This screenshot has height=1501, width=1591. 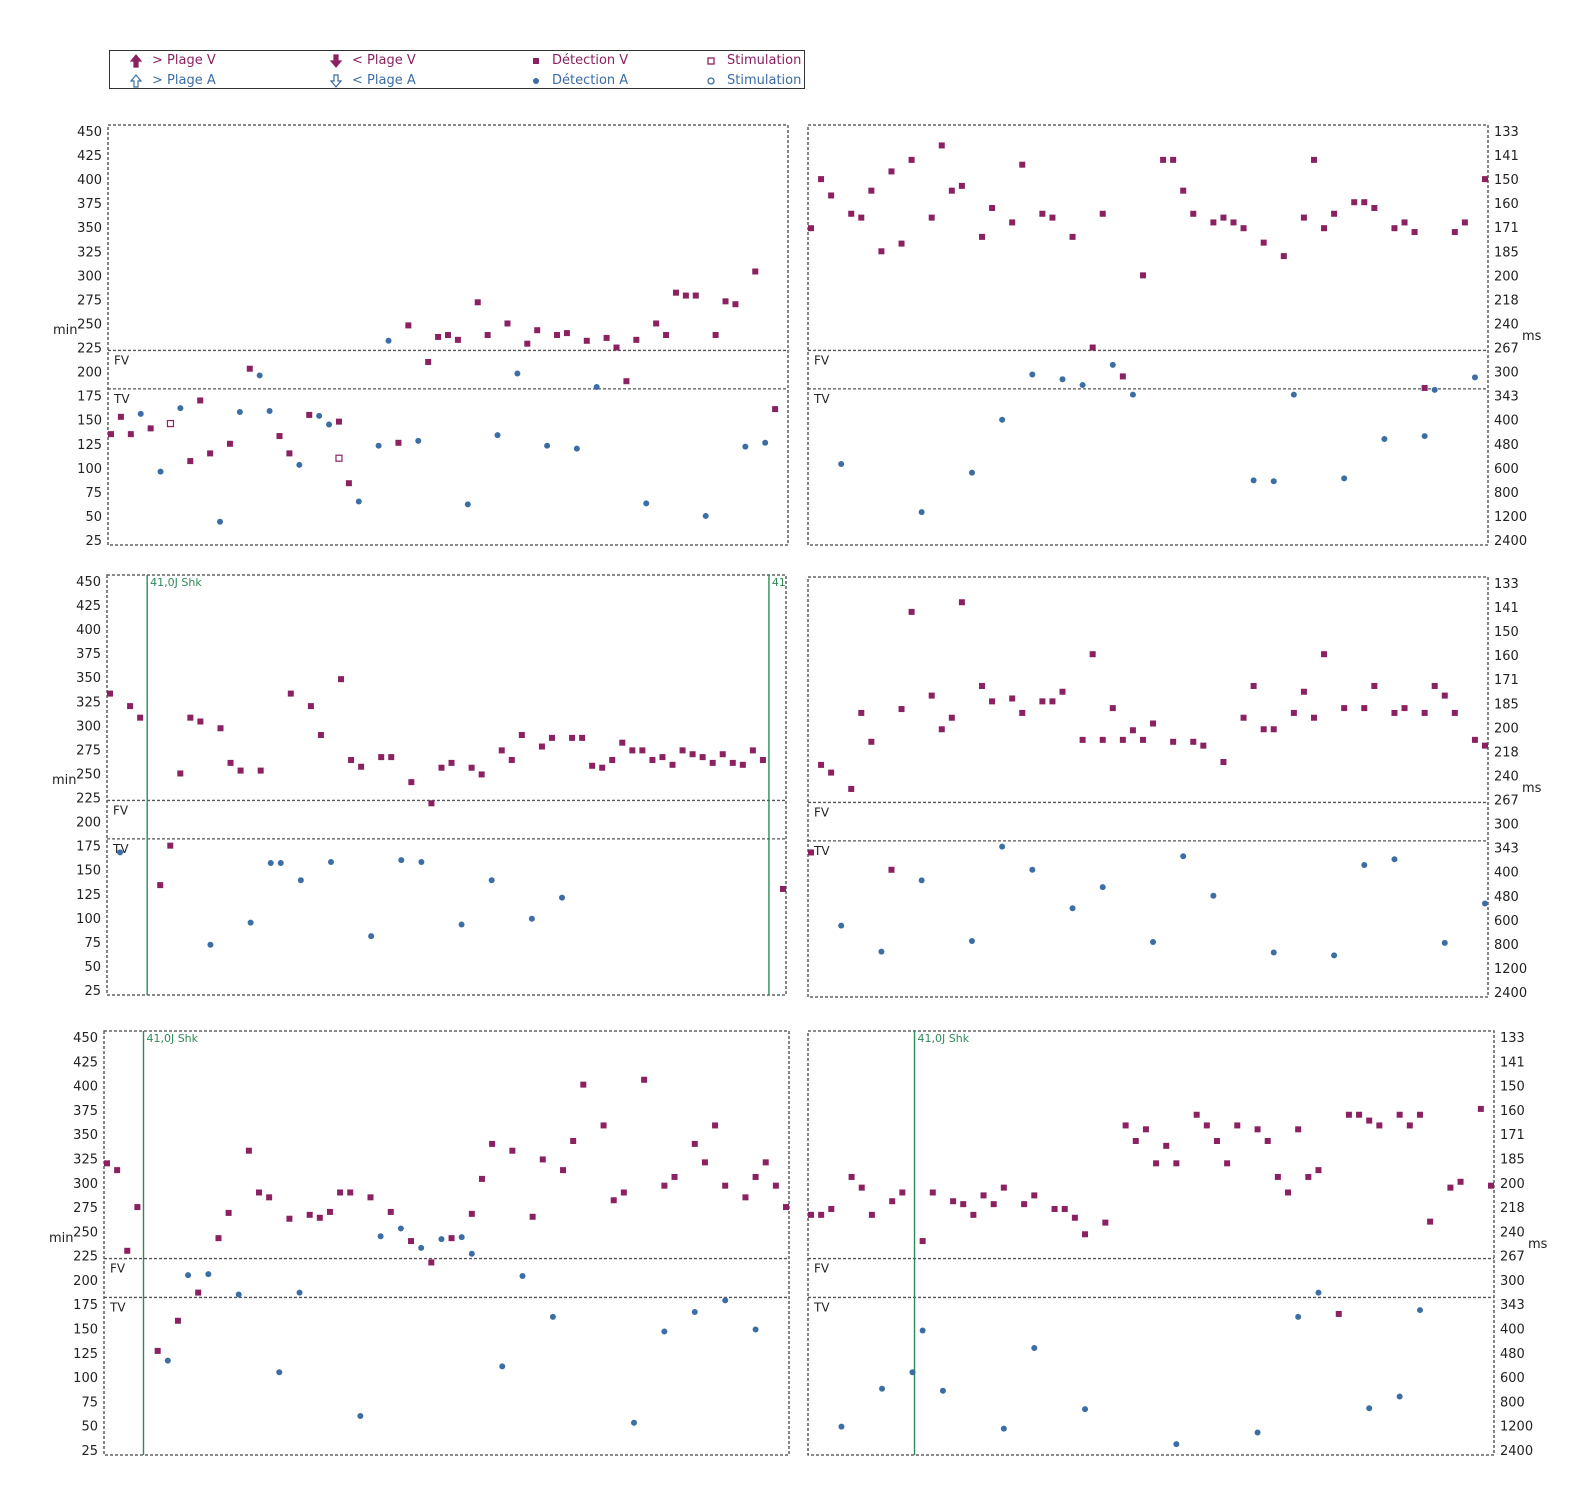 What do you see at coordinates (85, 1354) in the screenshot?
I see `tick-label: 125` at bounding box center [85, 1354].